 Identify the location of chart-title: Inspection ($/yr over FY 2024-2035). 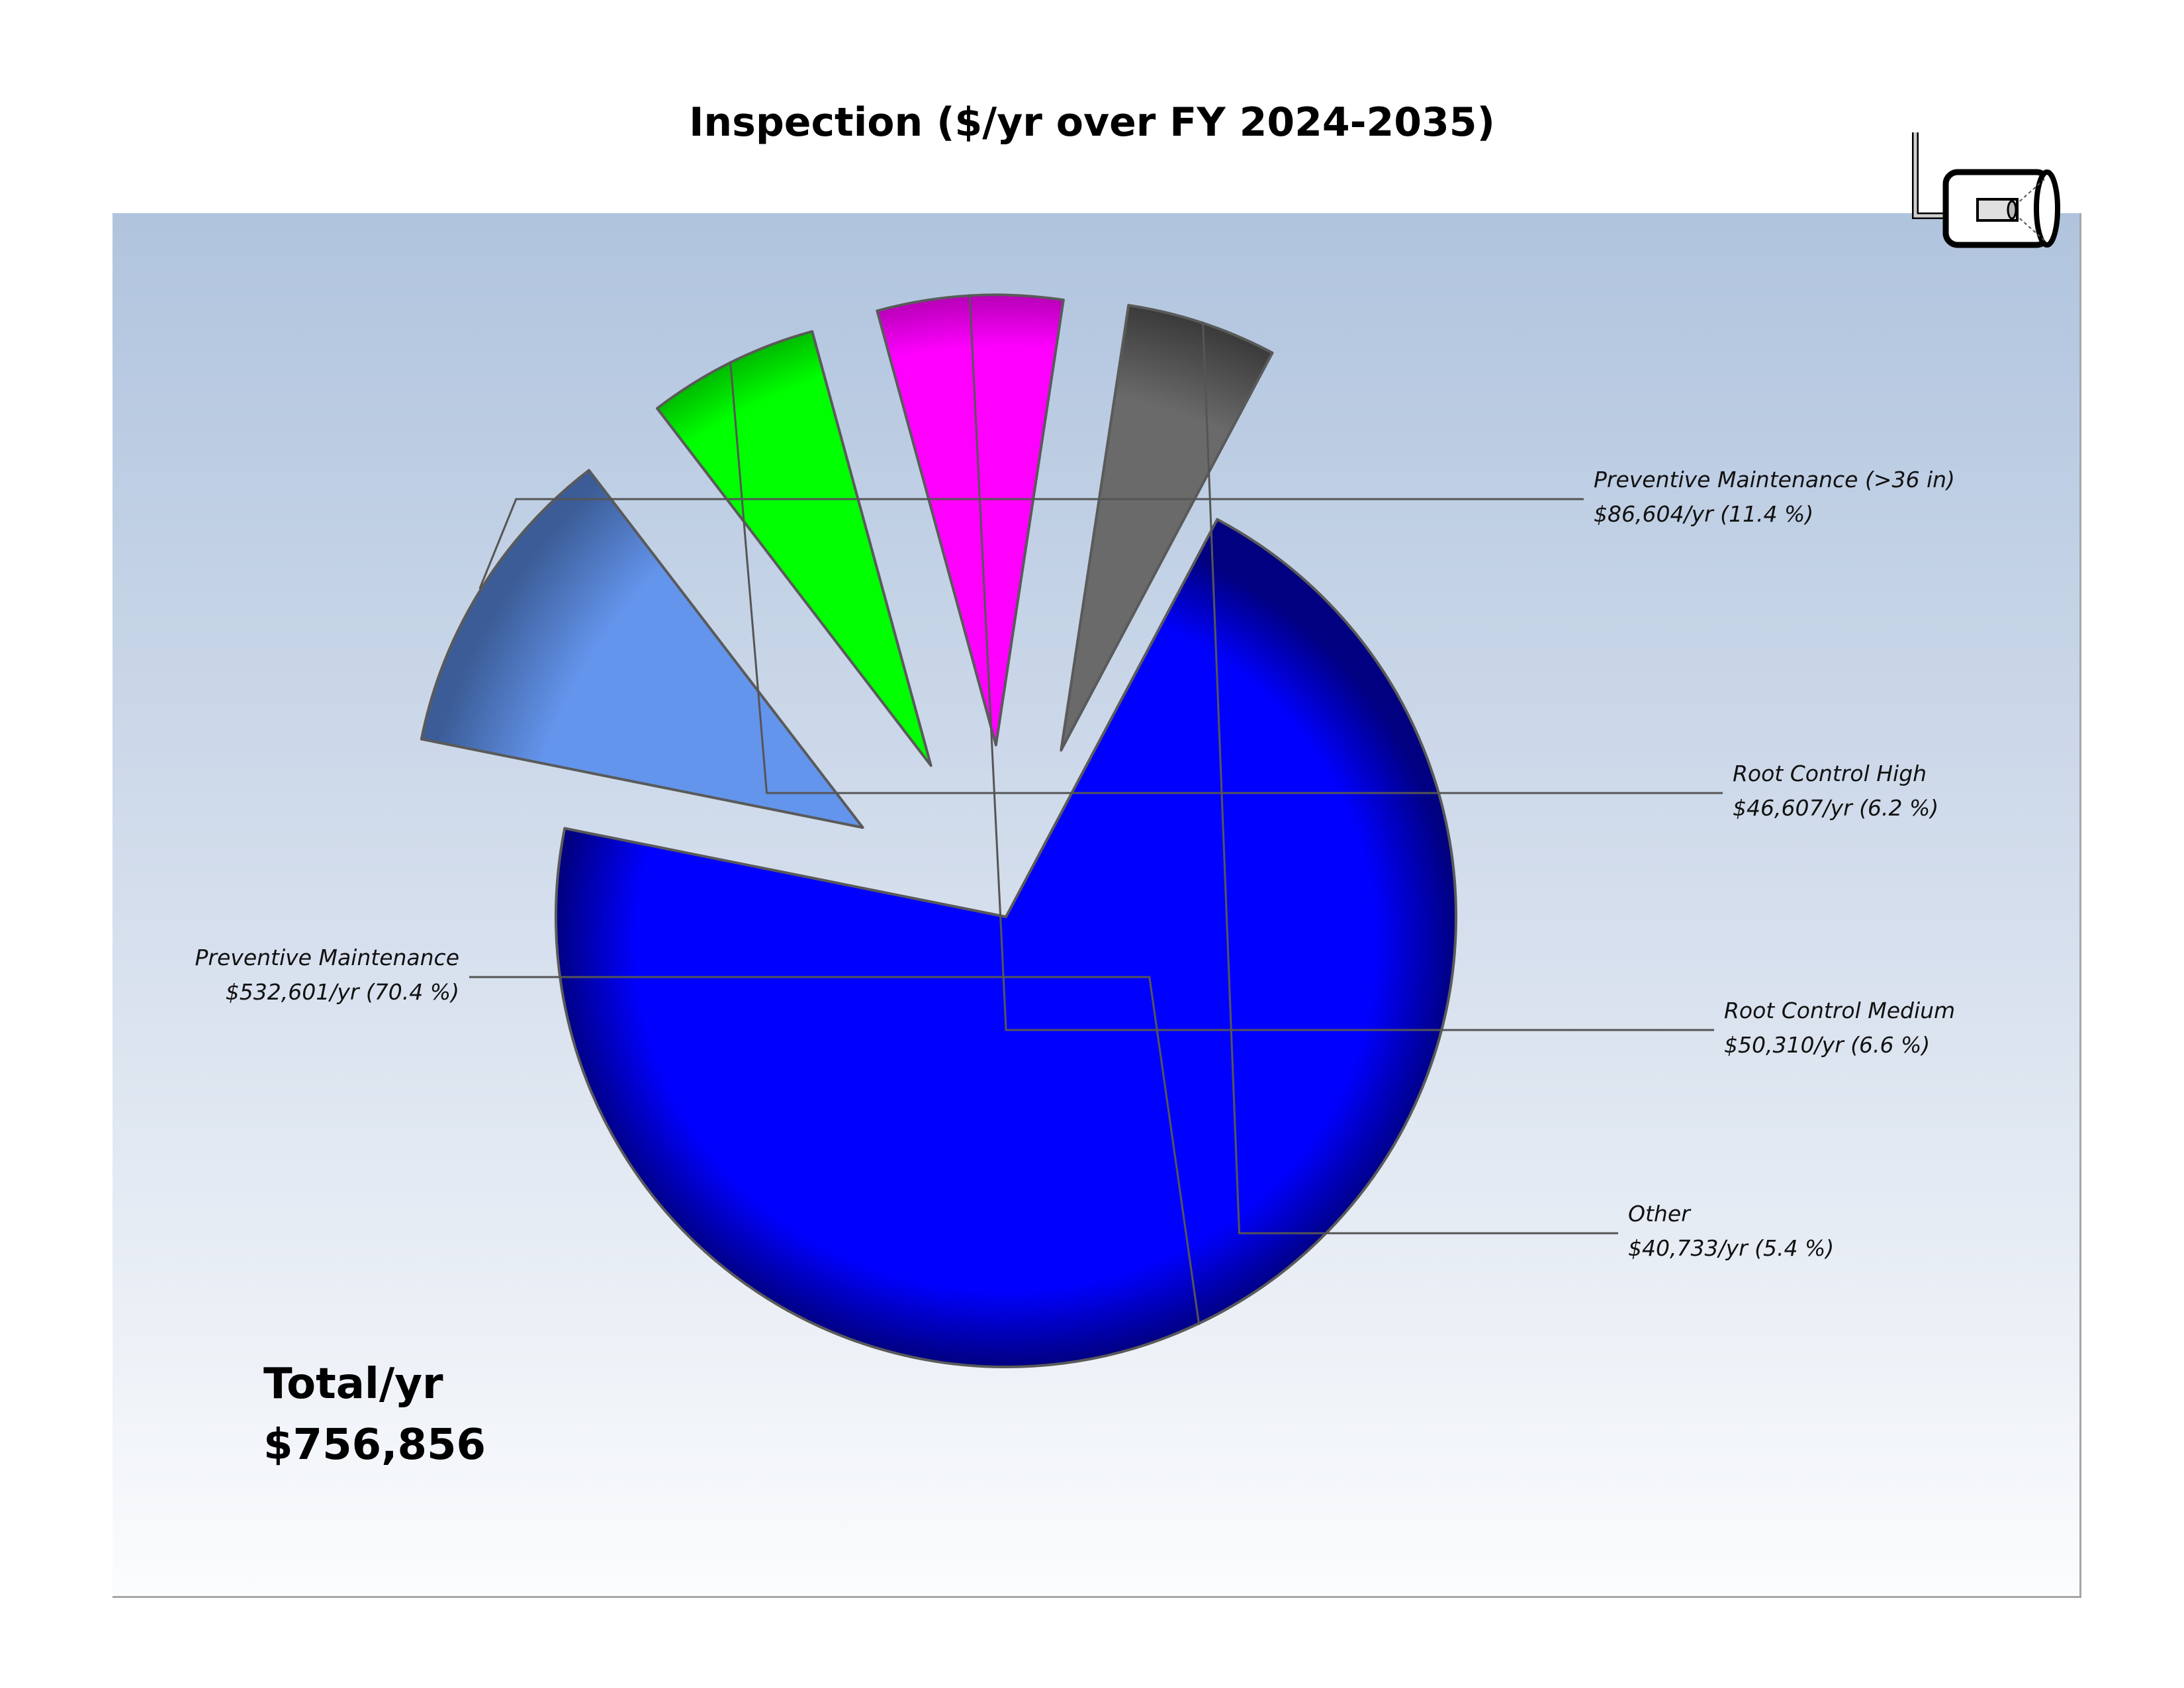
(1092, 122).